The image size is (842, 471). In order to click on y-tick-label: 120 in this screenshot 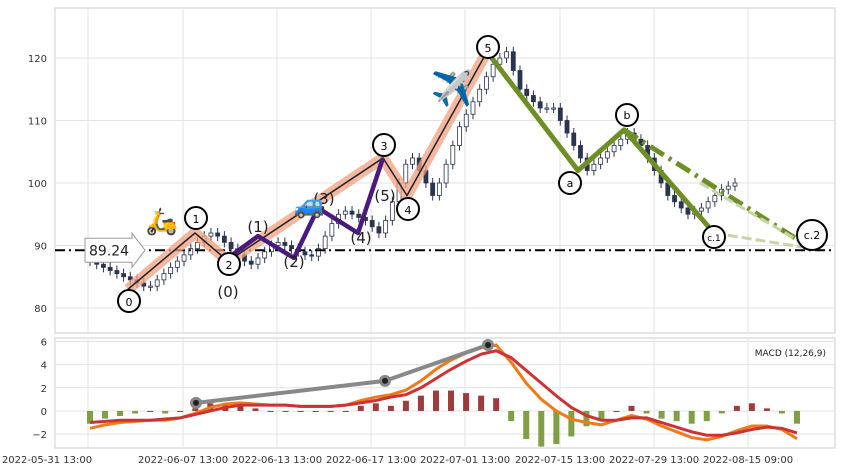, I will do `click(37, 59)`.